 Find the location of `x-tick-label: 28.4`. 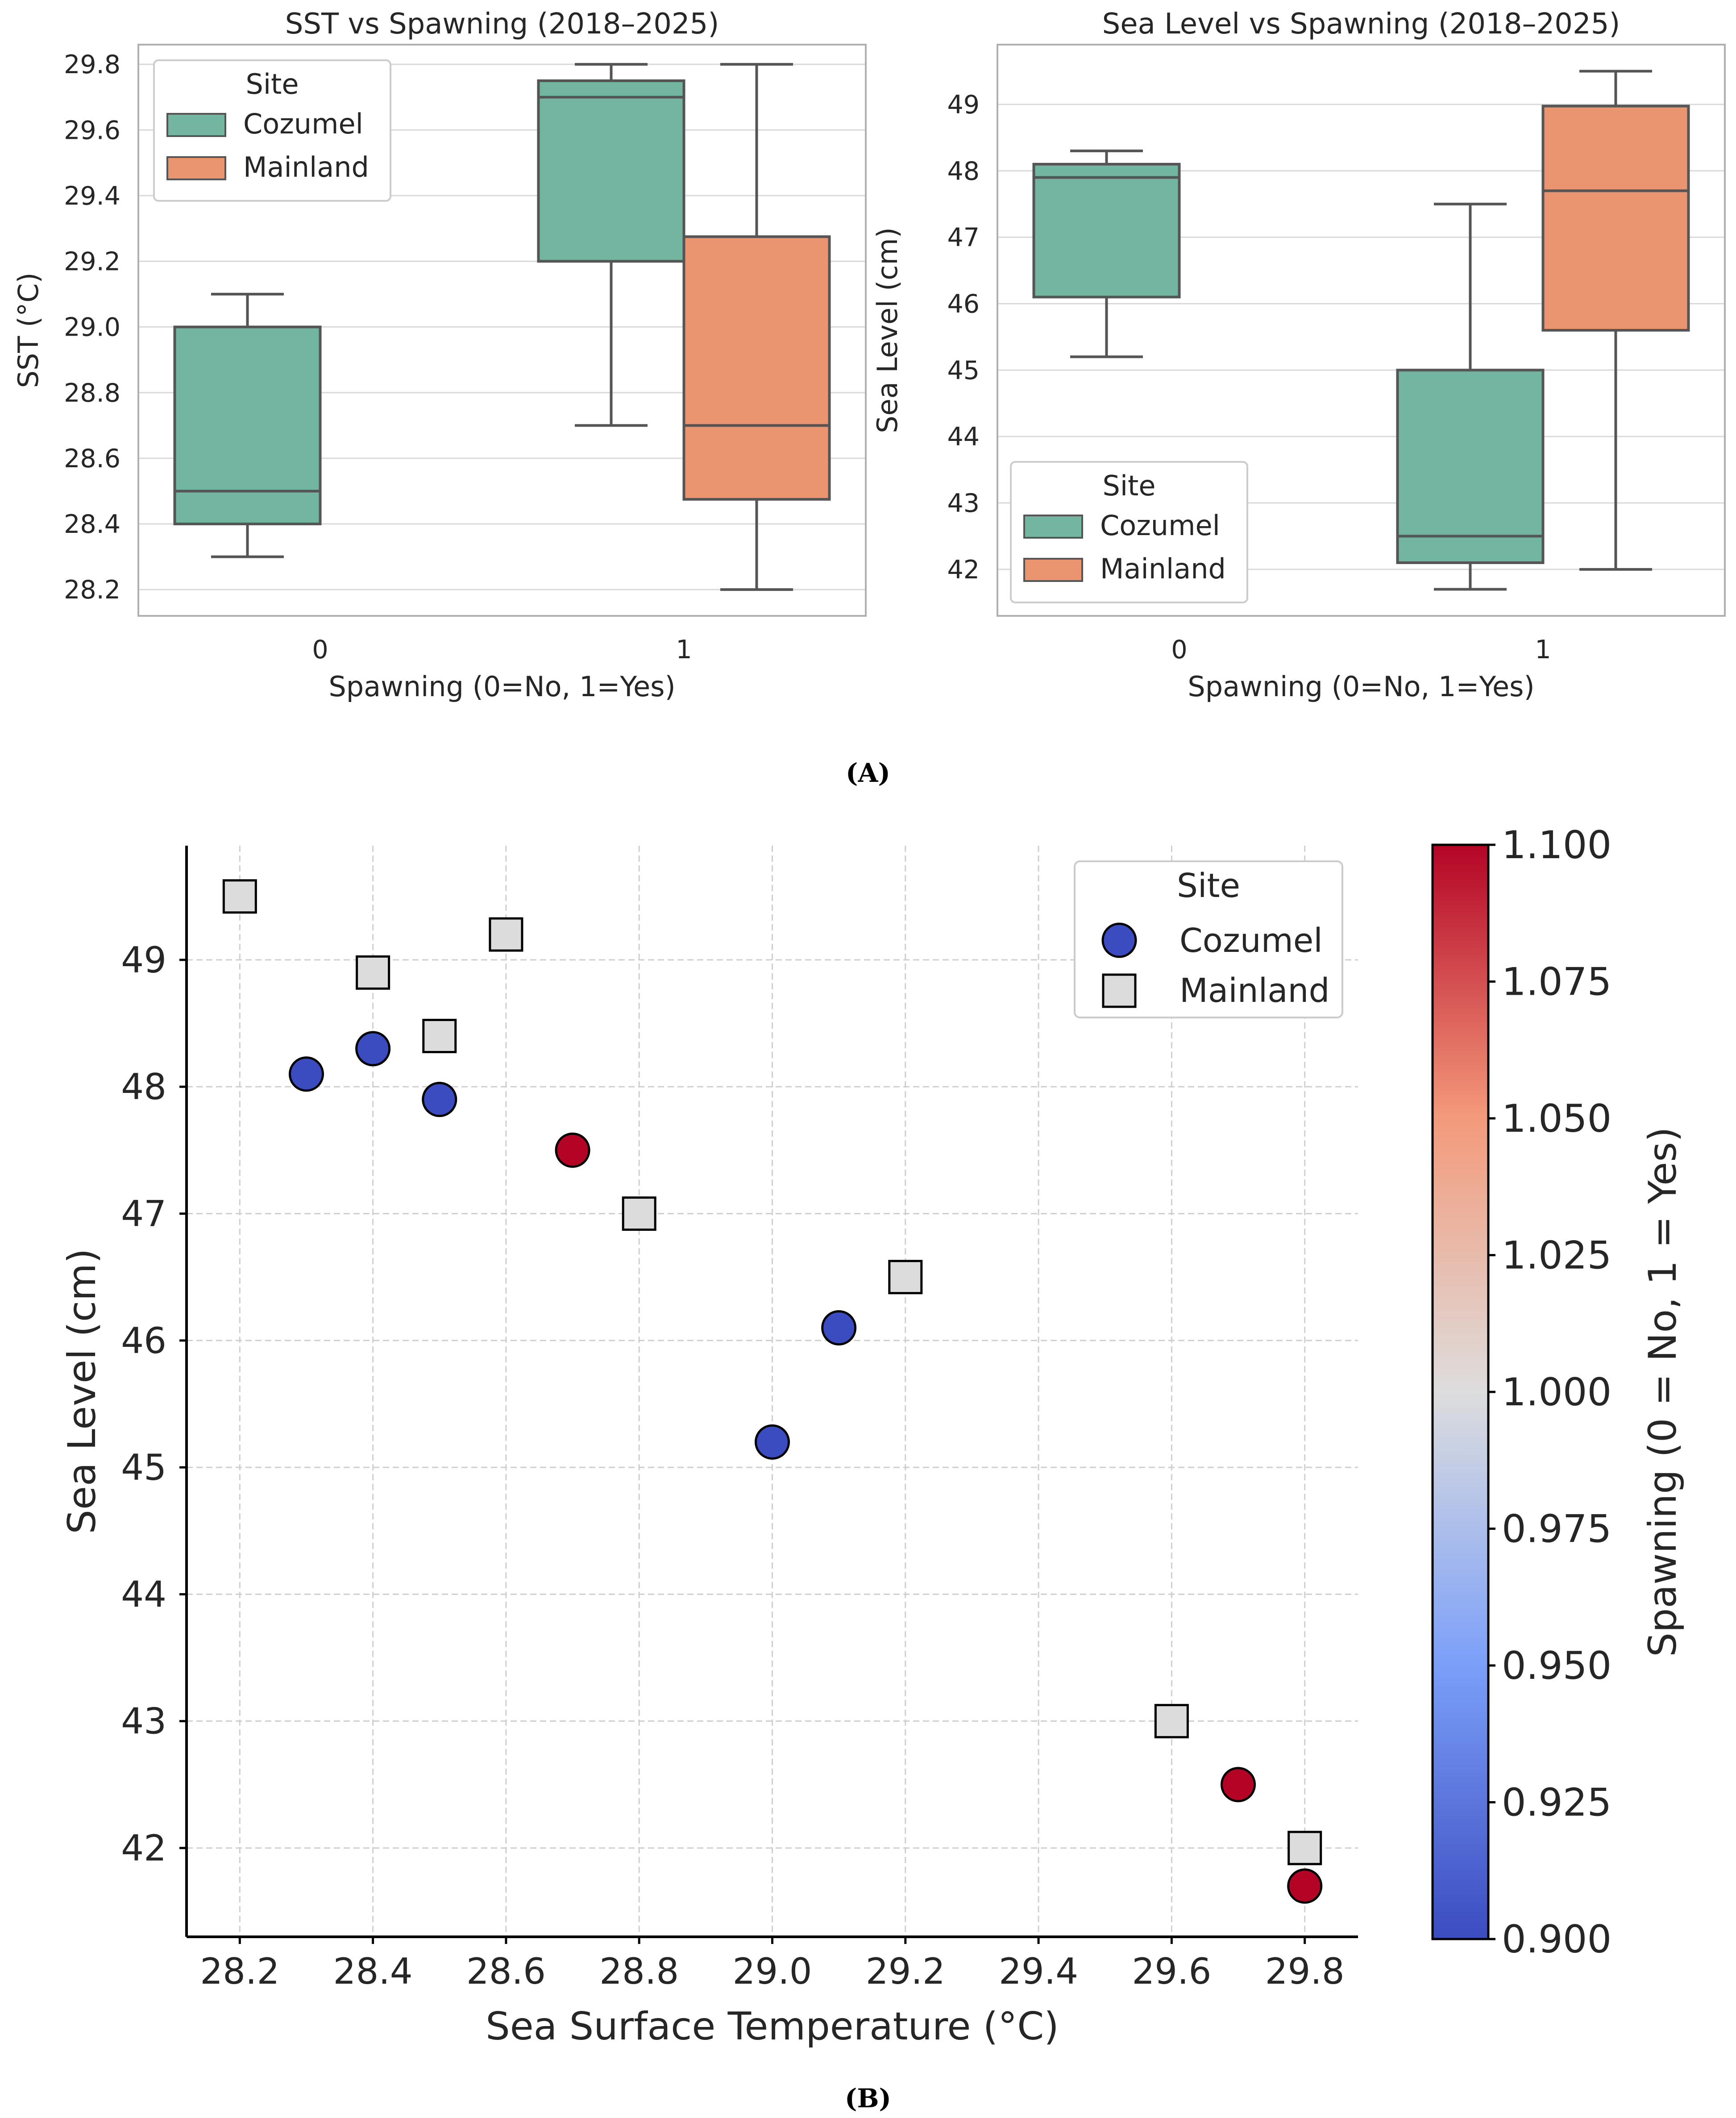

x-tick-label: 28.4 is located at coordinates (373, 1971).